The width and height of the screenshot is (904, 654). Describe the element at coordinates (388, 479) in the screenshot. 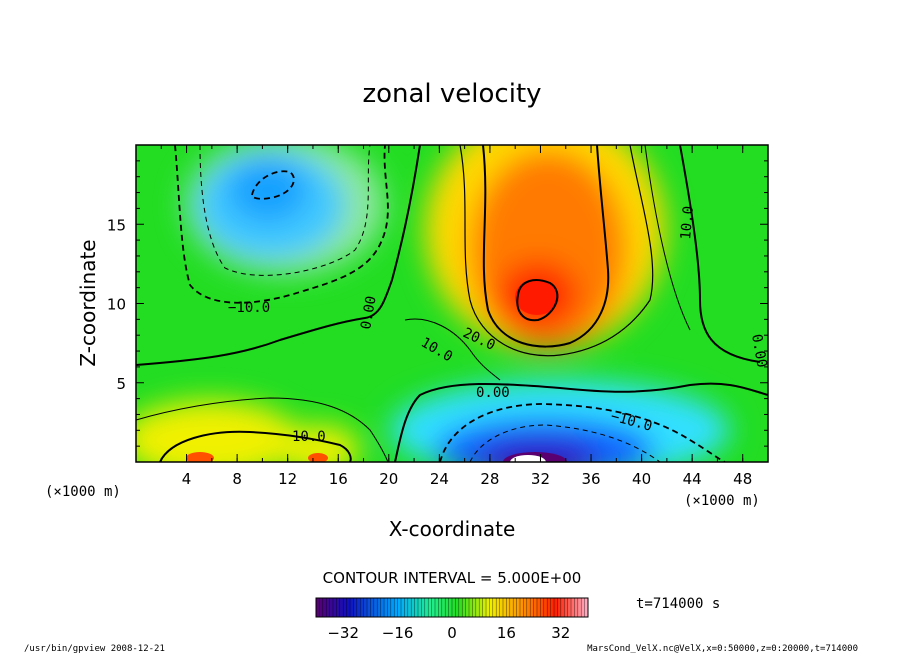

I see `x-tick-label: 20` at that location.